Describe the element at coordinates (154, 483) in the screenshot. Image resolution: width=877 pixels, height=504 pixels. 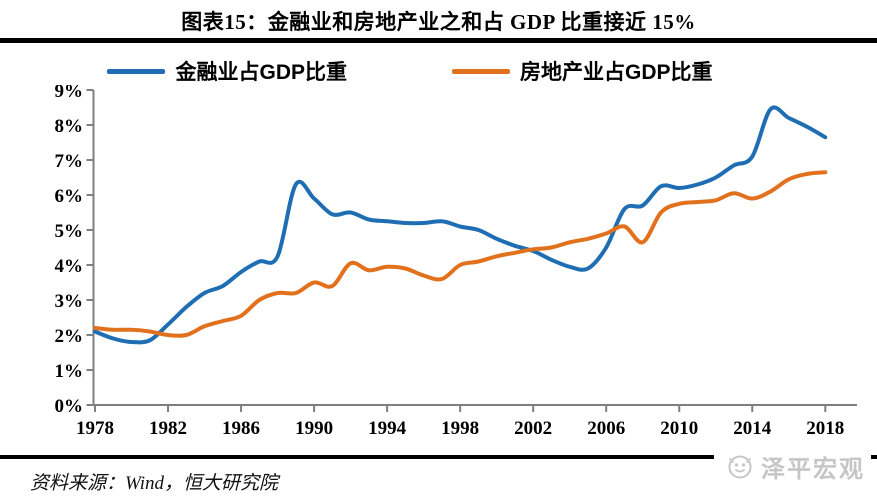
I see `source-note: 资料来源：Wind，恒大研究院` at that location.